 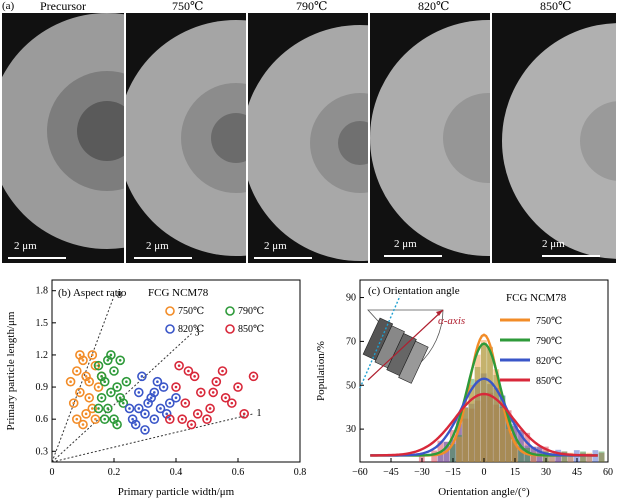 I want to click on legend-marker-b, so click(x=170, y=311).